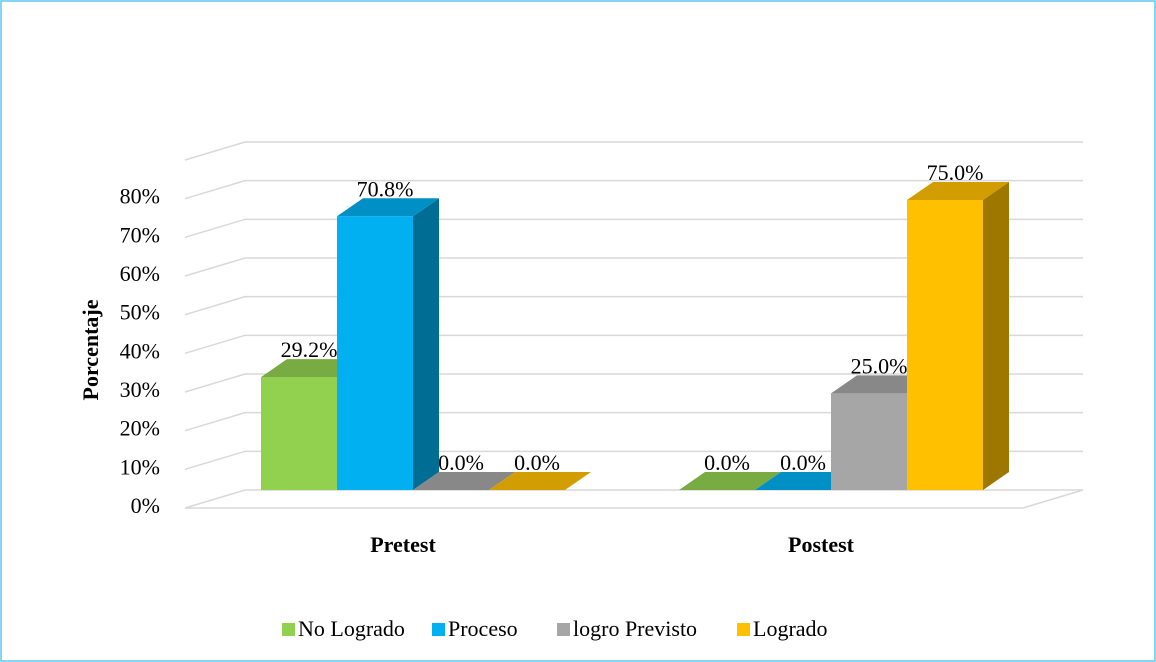 Image resolution: width=1156 pixels, height=662 pixels. What do you see at coordinates (309, 349) in the screenshot?
I see `value-label: 29.2%` at bounding box center [309, 349].